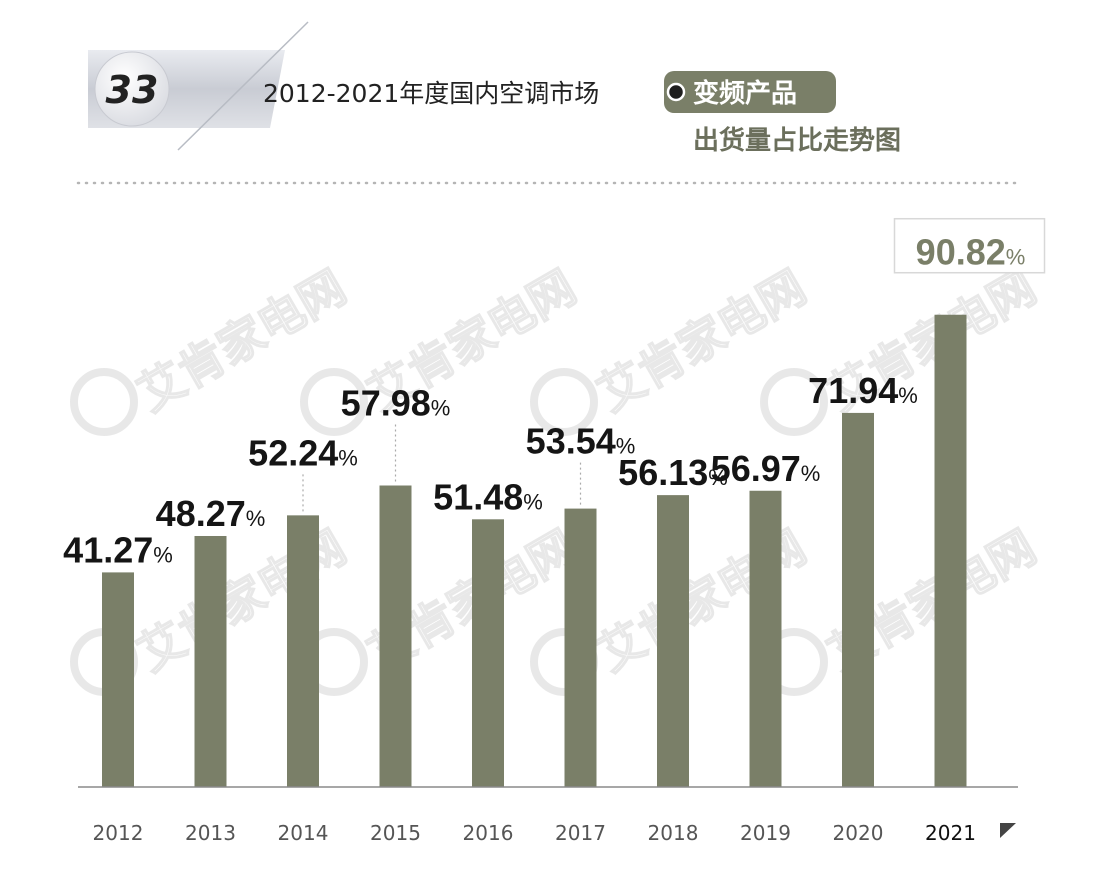  What do you see at coordinates (673, 472) in the screenshot?
I see `value-label-2018: 56.13%` at bounding box center [673, 472].